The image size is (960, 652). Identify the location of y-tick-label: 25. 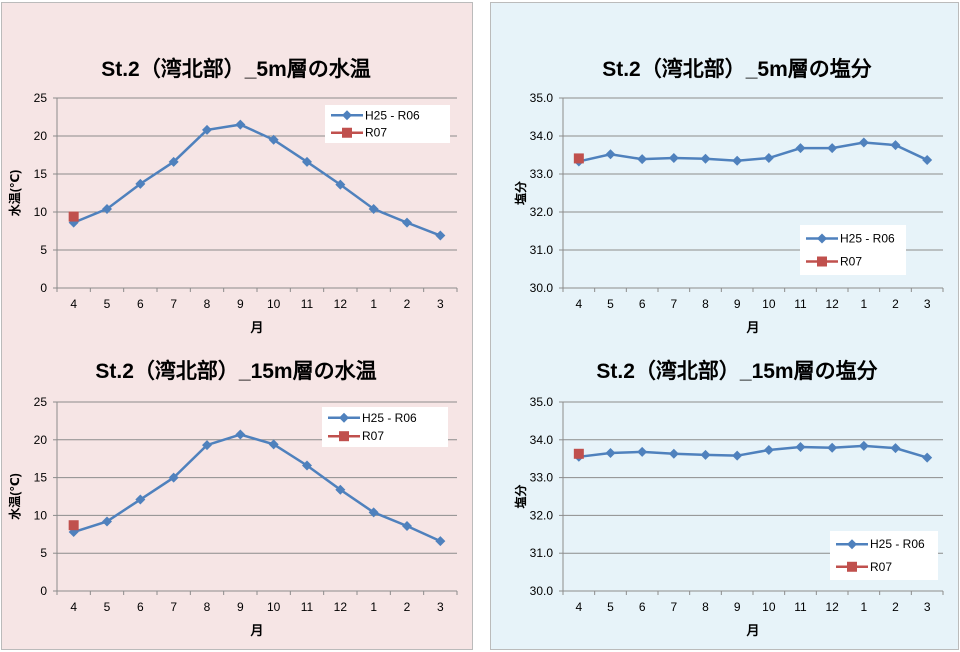
(41, 98).